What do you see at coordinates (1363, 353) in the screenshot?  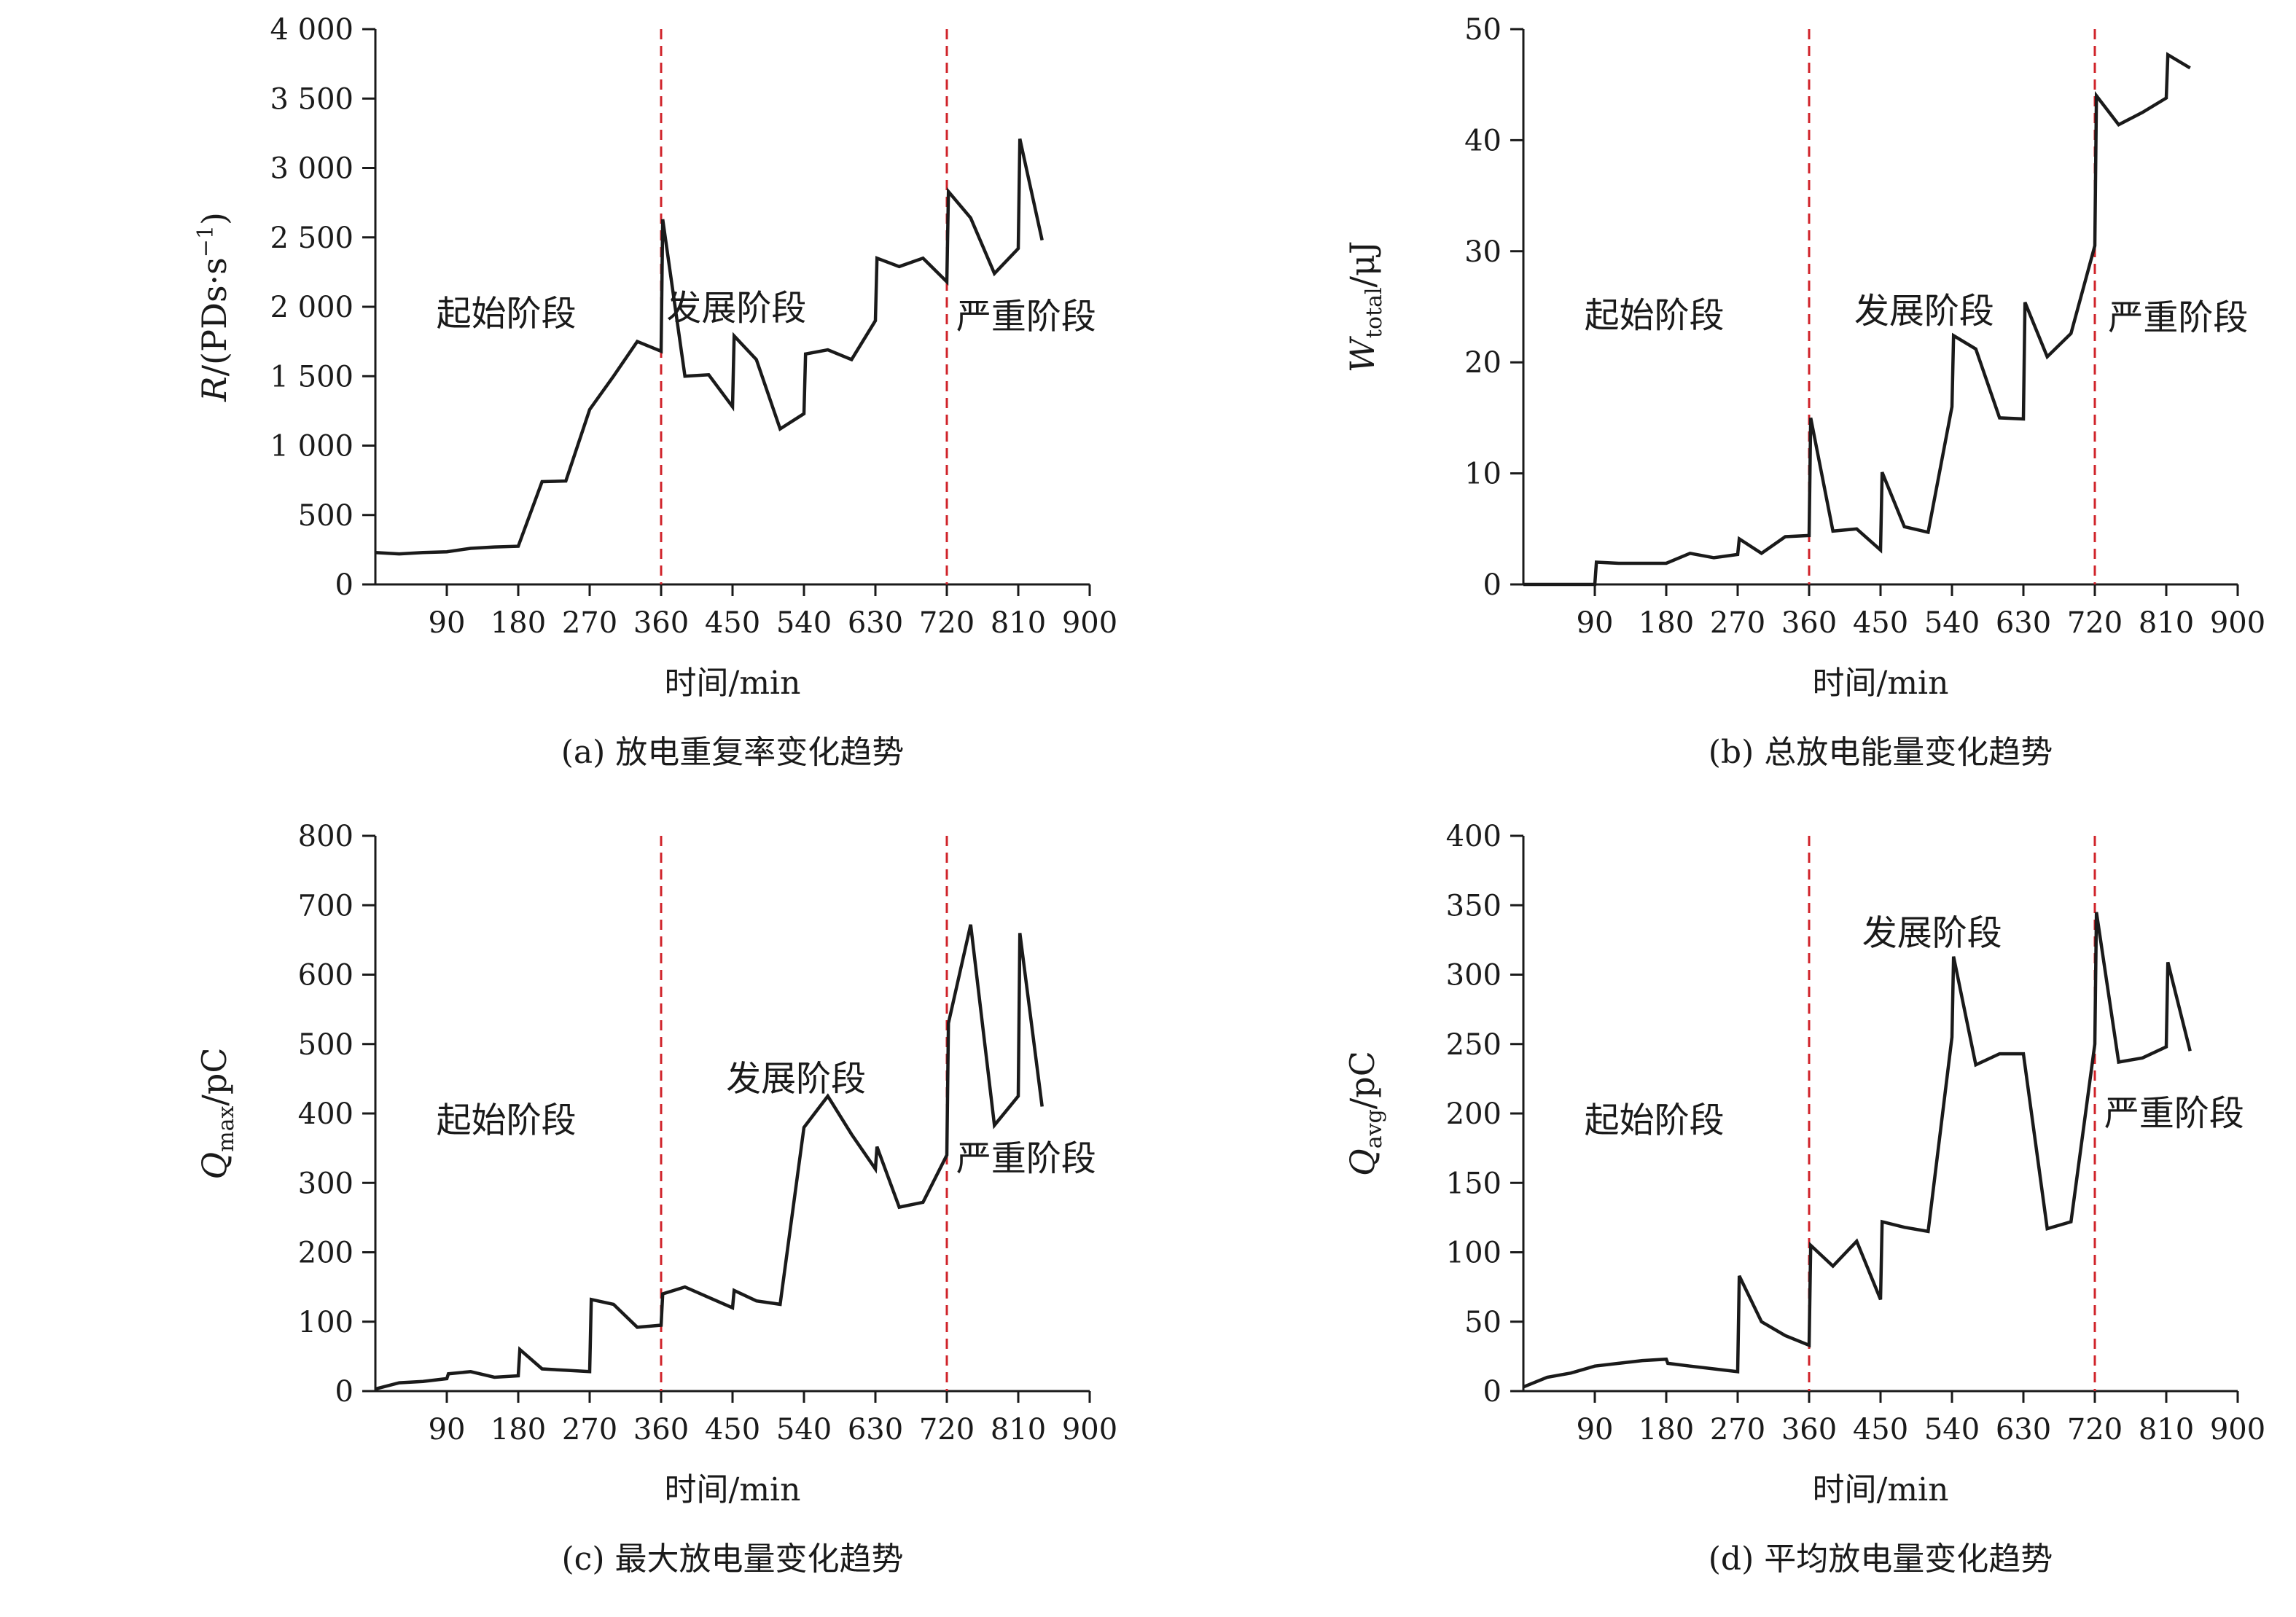 I see `y-axis-label-main: W` at bounding box center [1363, 353].